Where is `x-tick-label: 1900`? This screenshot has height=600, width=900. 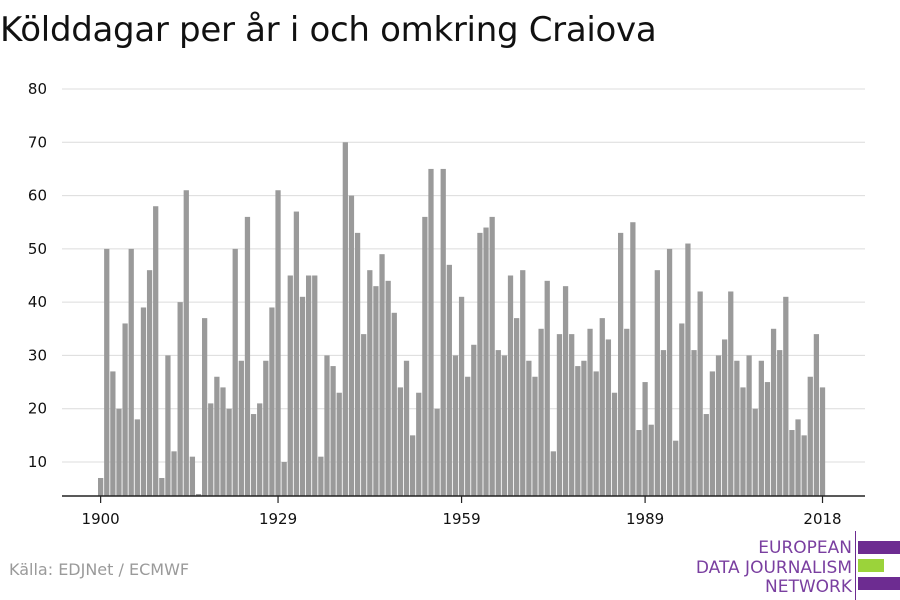
x-tick-label: 1900 is located at coordinates (101, 519).